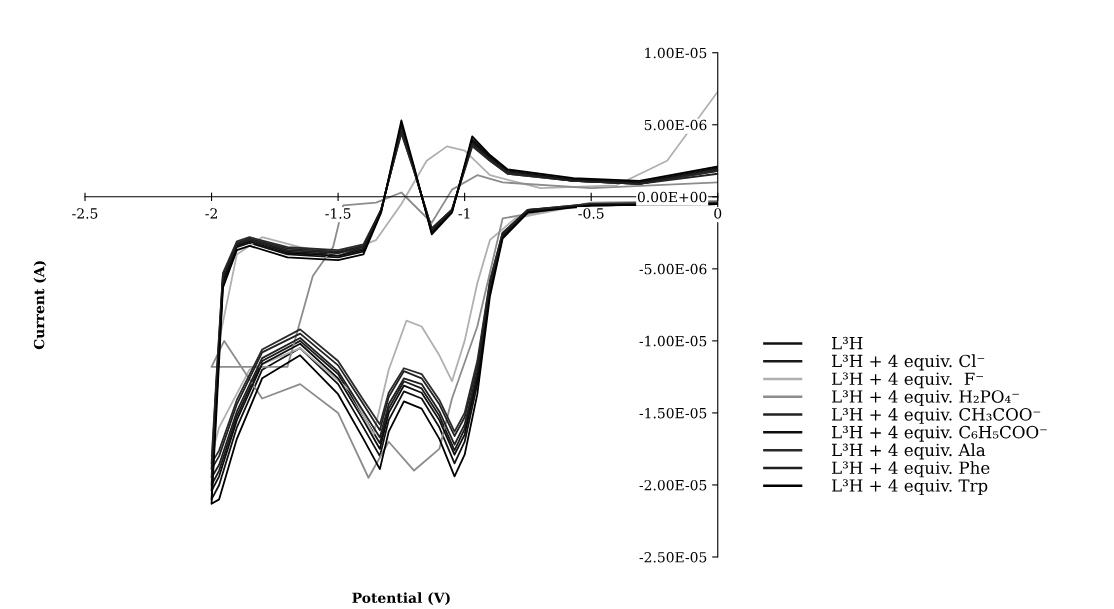 The height and width of the screenshot is (609, 1114). I want to click on legend-label: L³H + 4 equiv. Ala, so click(908, 451).